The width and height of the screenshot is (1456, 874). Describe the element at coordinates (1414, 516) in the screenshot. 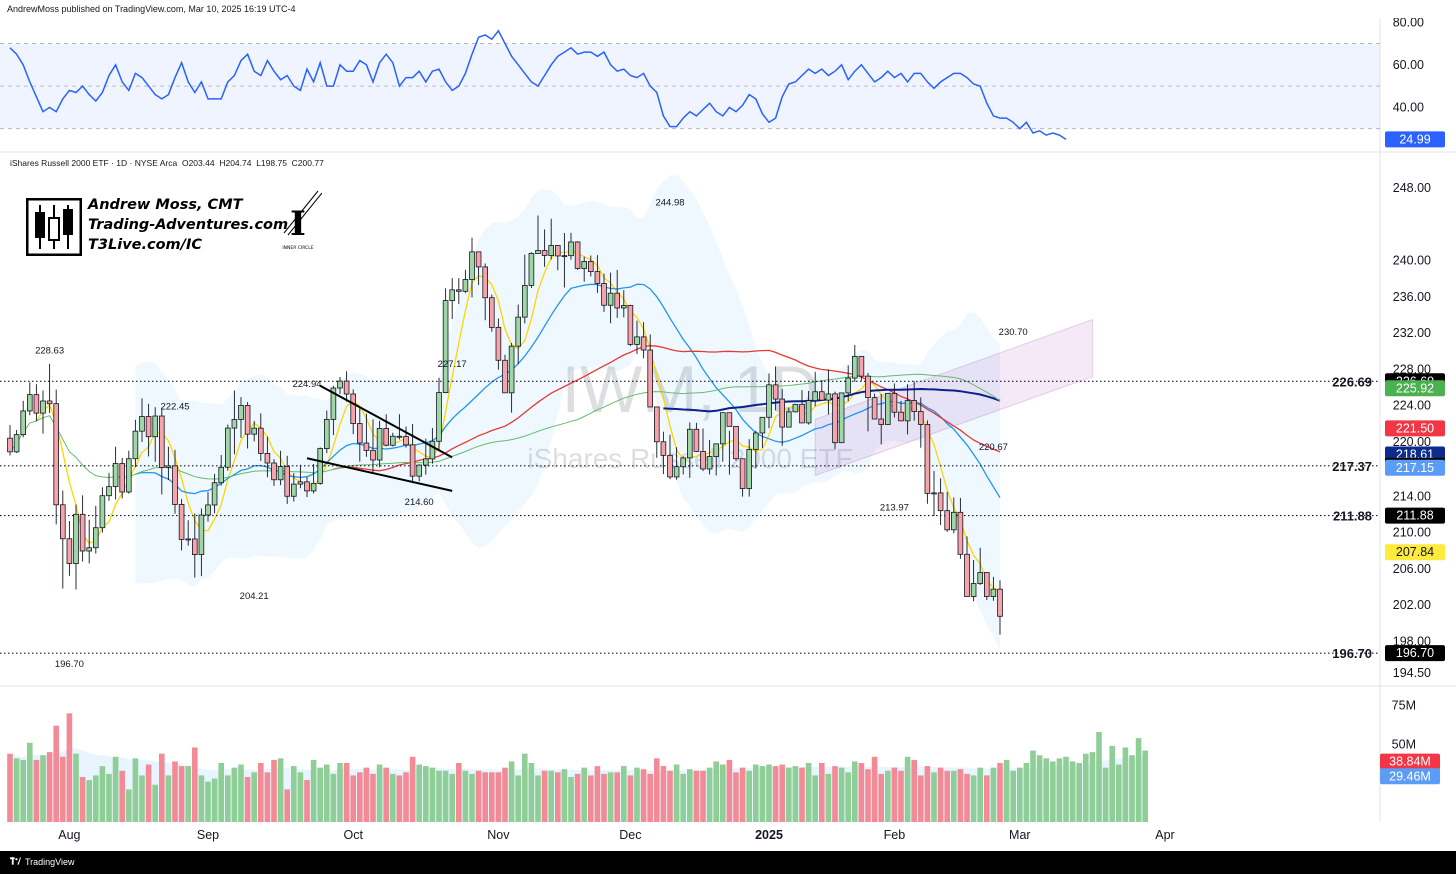

I see `price-tag-text: 211.88` at that location.